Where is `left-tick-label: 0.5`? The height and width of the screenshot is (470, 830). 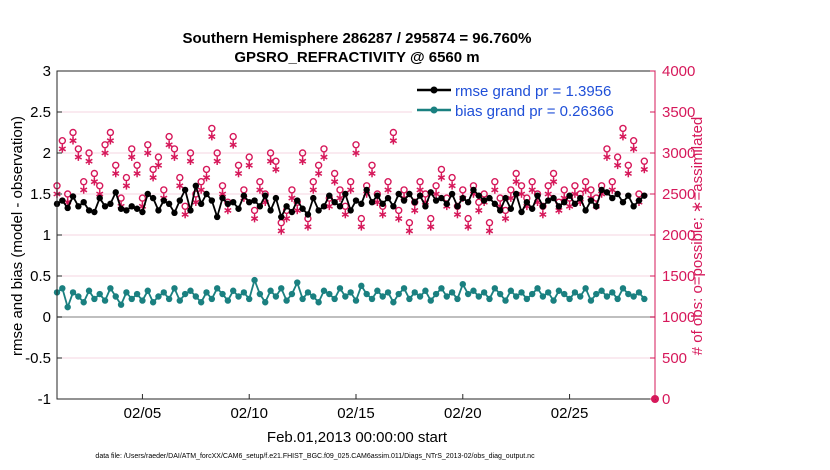 left-tick-label: 0.5 is located at coordinates (40, 276).